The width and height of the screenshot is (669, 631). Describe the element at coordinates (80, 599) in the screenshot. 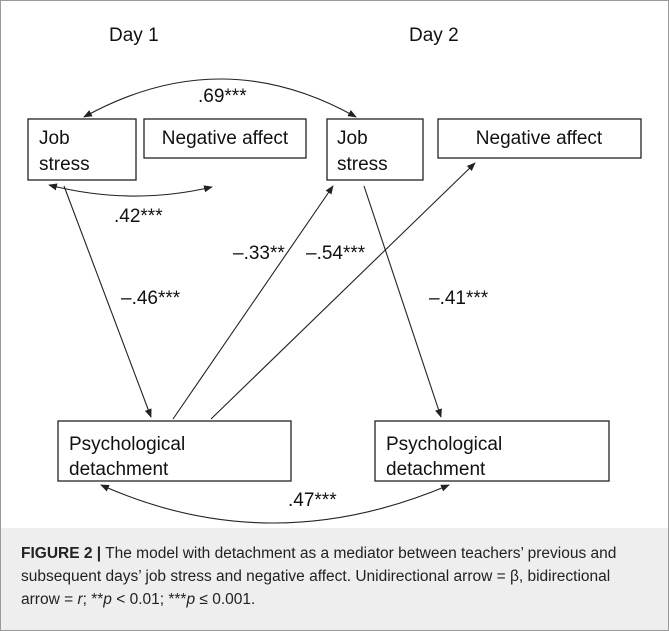

I see `caption-text: r` at that location.